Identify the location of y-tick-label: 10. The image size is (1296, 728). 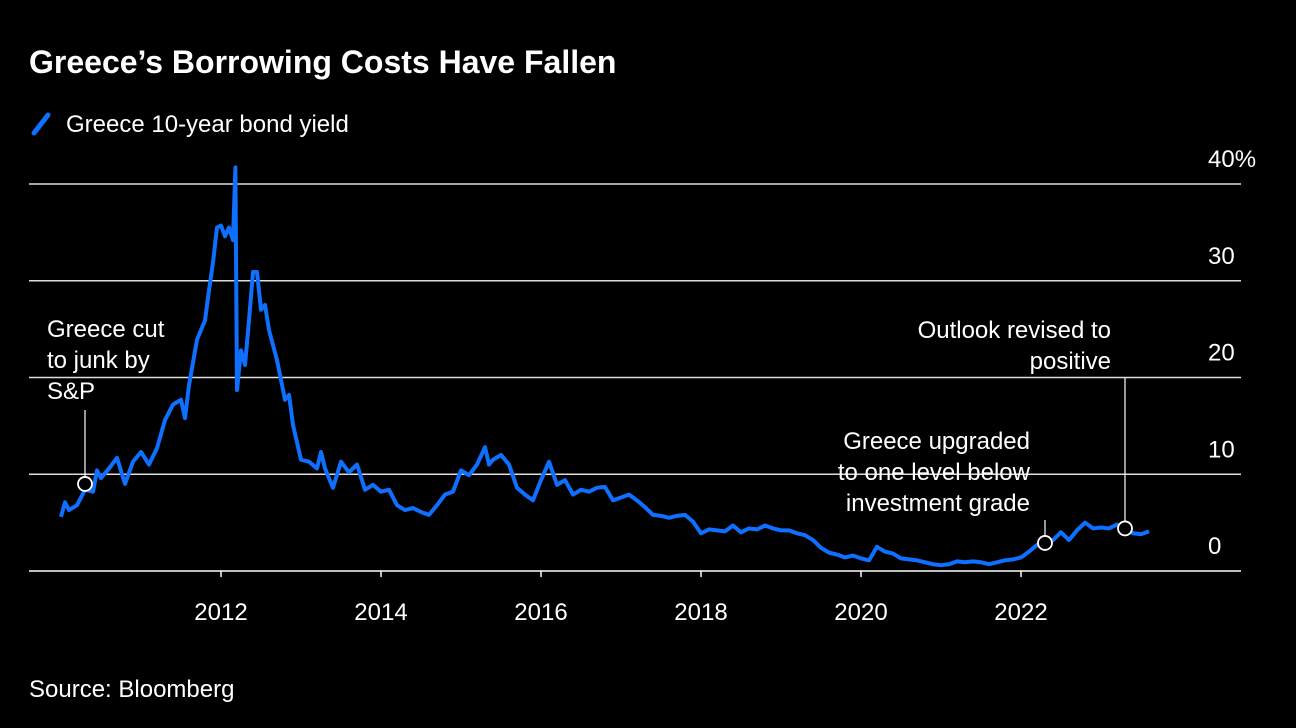
(1221, 449).